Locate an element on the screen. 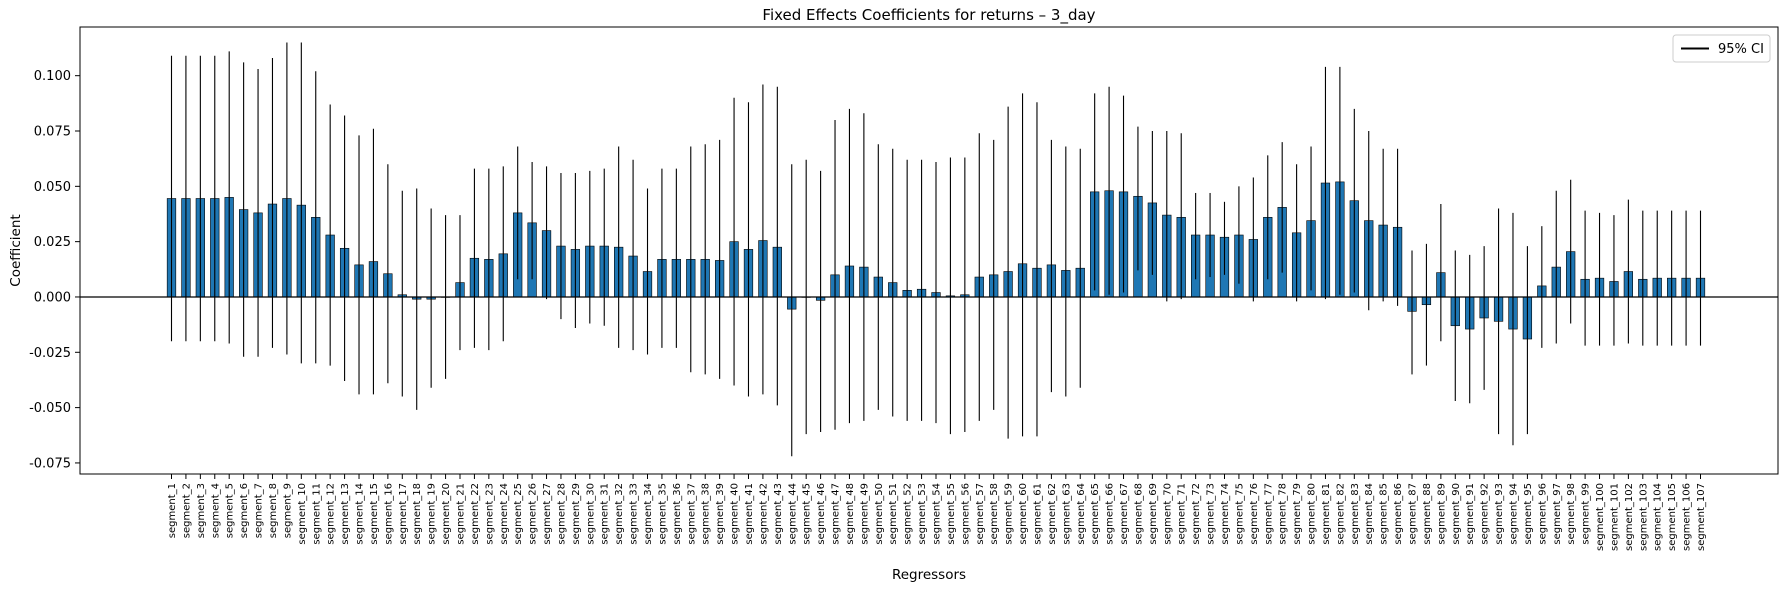  x-tick-label: segment_27 is located at coordinates (547, 514).